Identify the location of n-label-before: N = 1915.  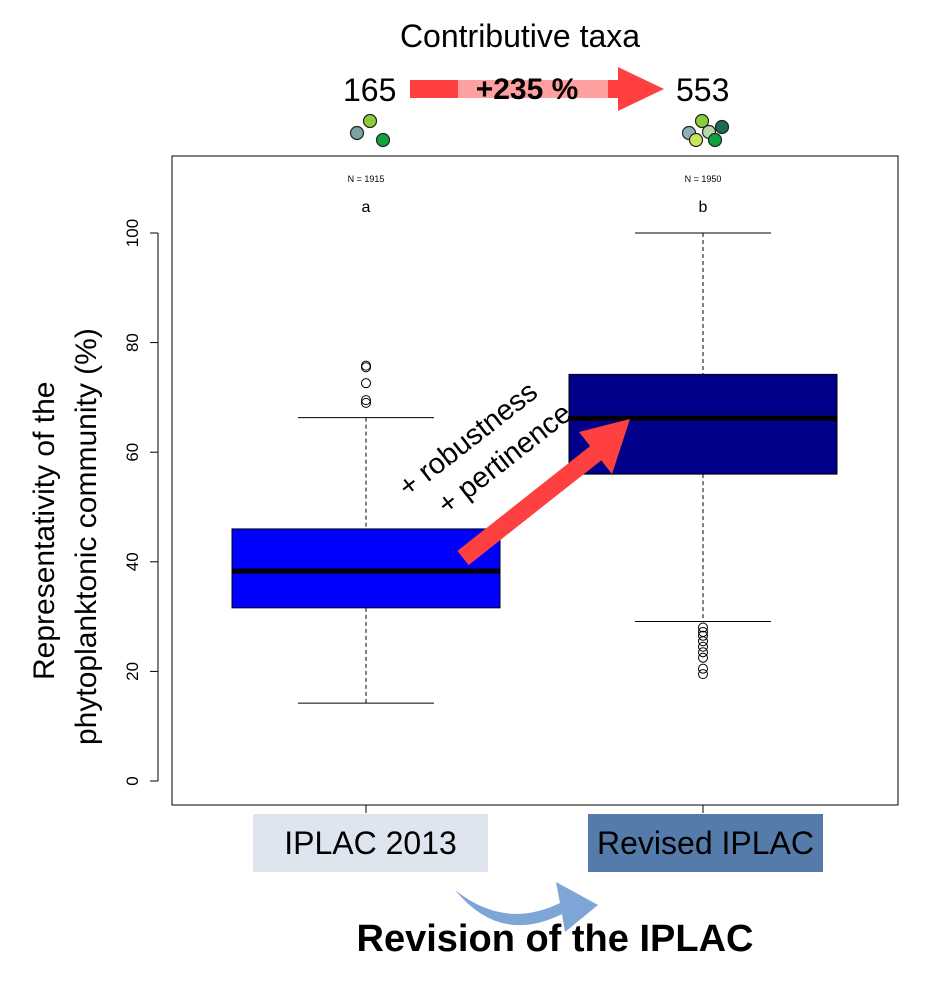
(366, 179).